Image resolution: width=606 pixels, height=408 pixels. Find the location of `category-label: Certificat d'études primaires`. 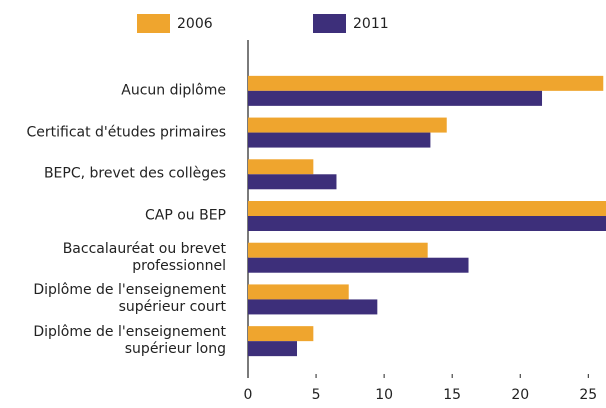

category-label: Certificat d'études primaires is located at coordinates (126, 132).